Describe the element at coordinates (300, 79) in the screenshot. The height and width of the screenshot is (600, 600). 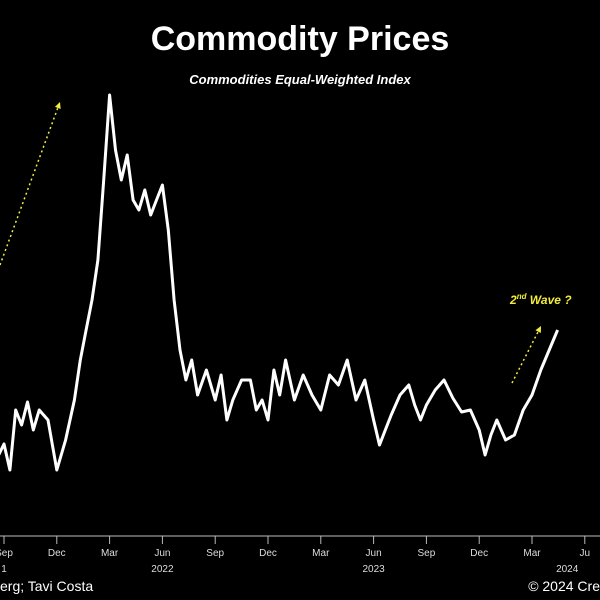
I see `chart-subtitle: Commodities Equal-Weighted Index` at that location.